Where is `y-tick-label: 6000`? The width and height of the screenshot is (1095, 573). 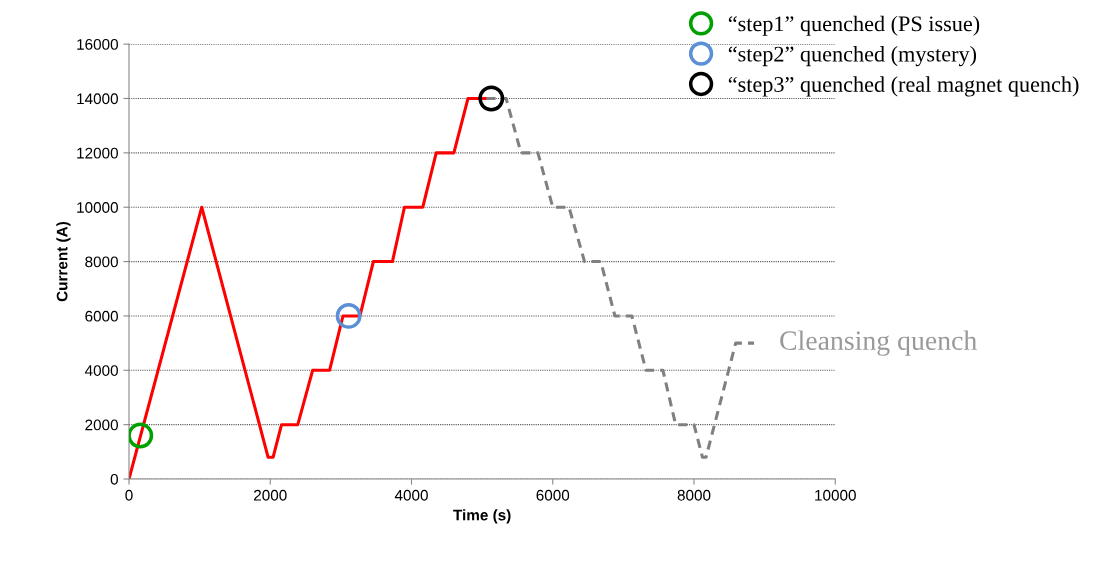 y-tick-label: 6000 is located at coordinates (101, 316).